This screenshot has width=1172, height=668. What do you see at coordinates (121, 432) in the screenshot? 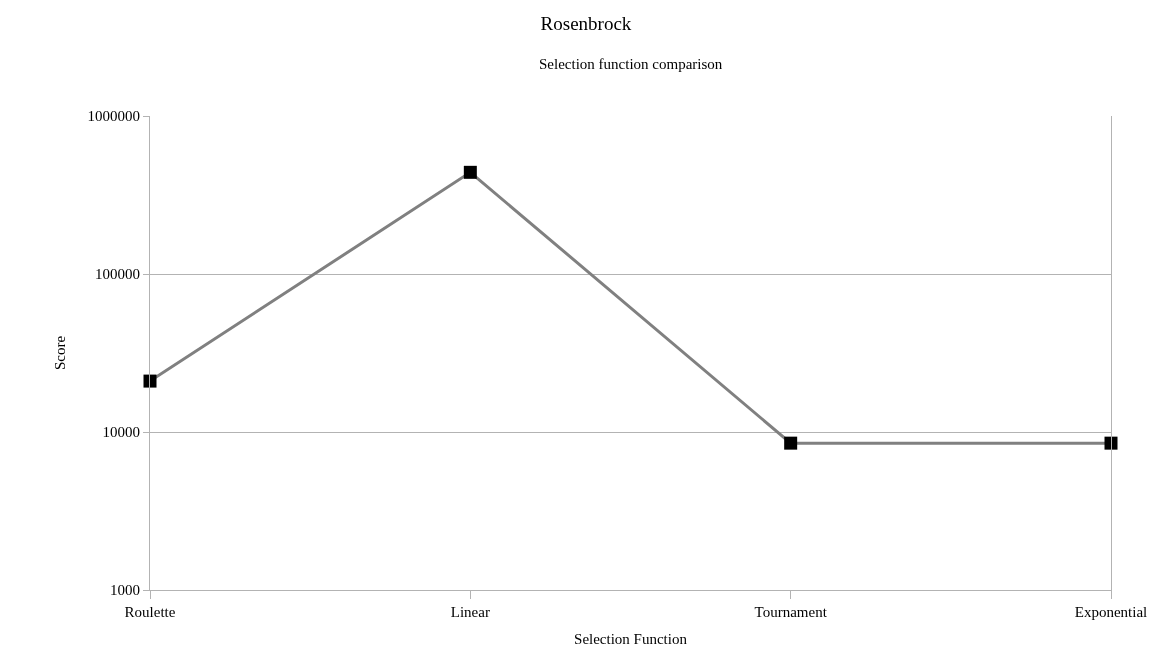
I see `y-tick-label: 10000` at bounding box center [121, 432].